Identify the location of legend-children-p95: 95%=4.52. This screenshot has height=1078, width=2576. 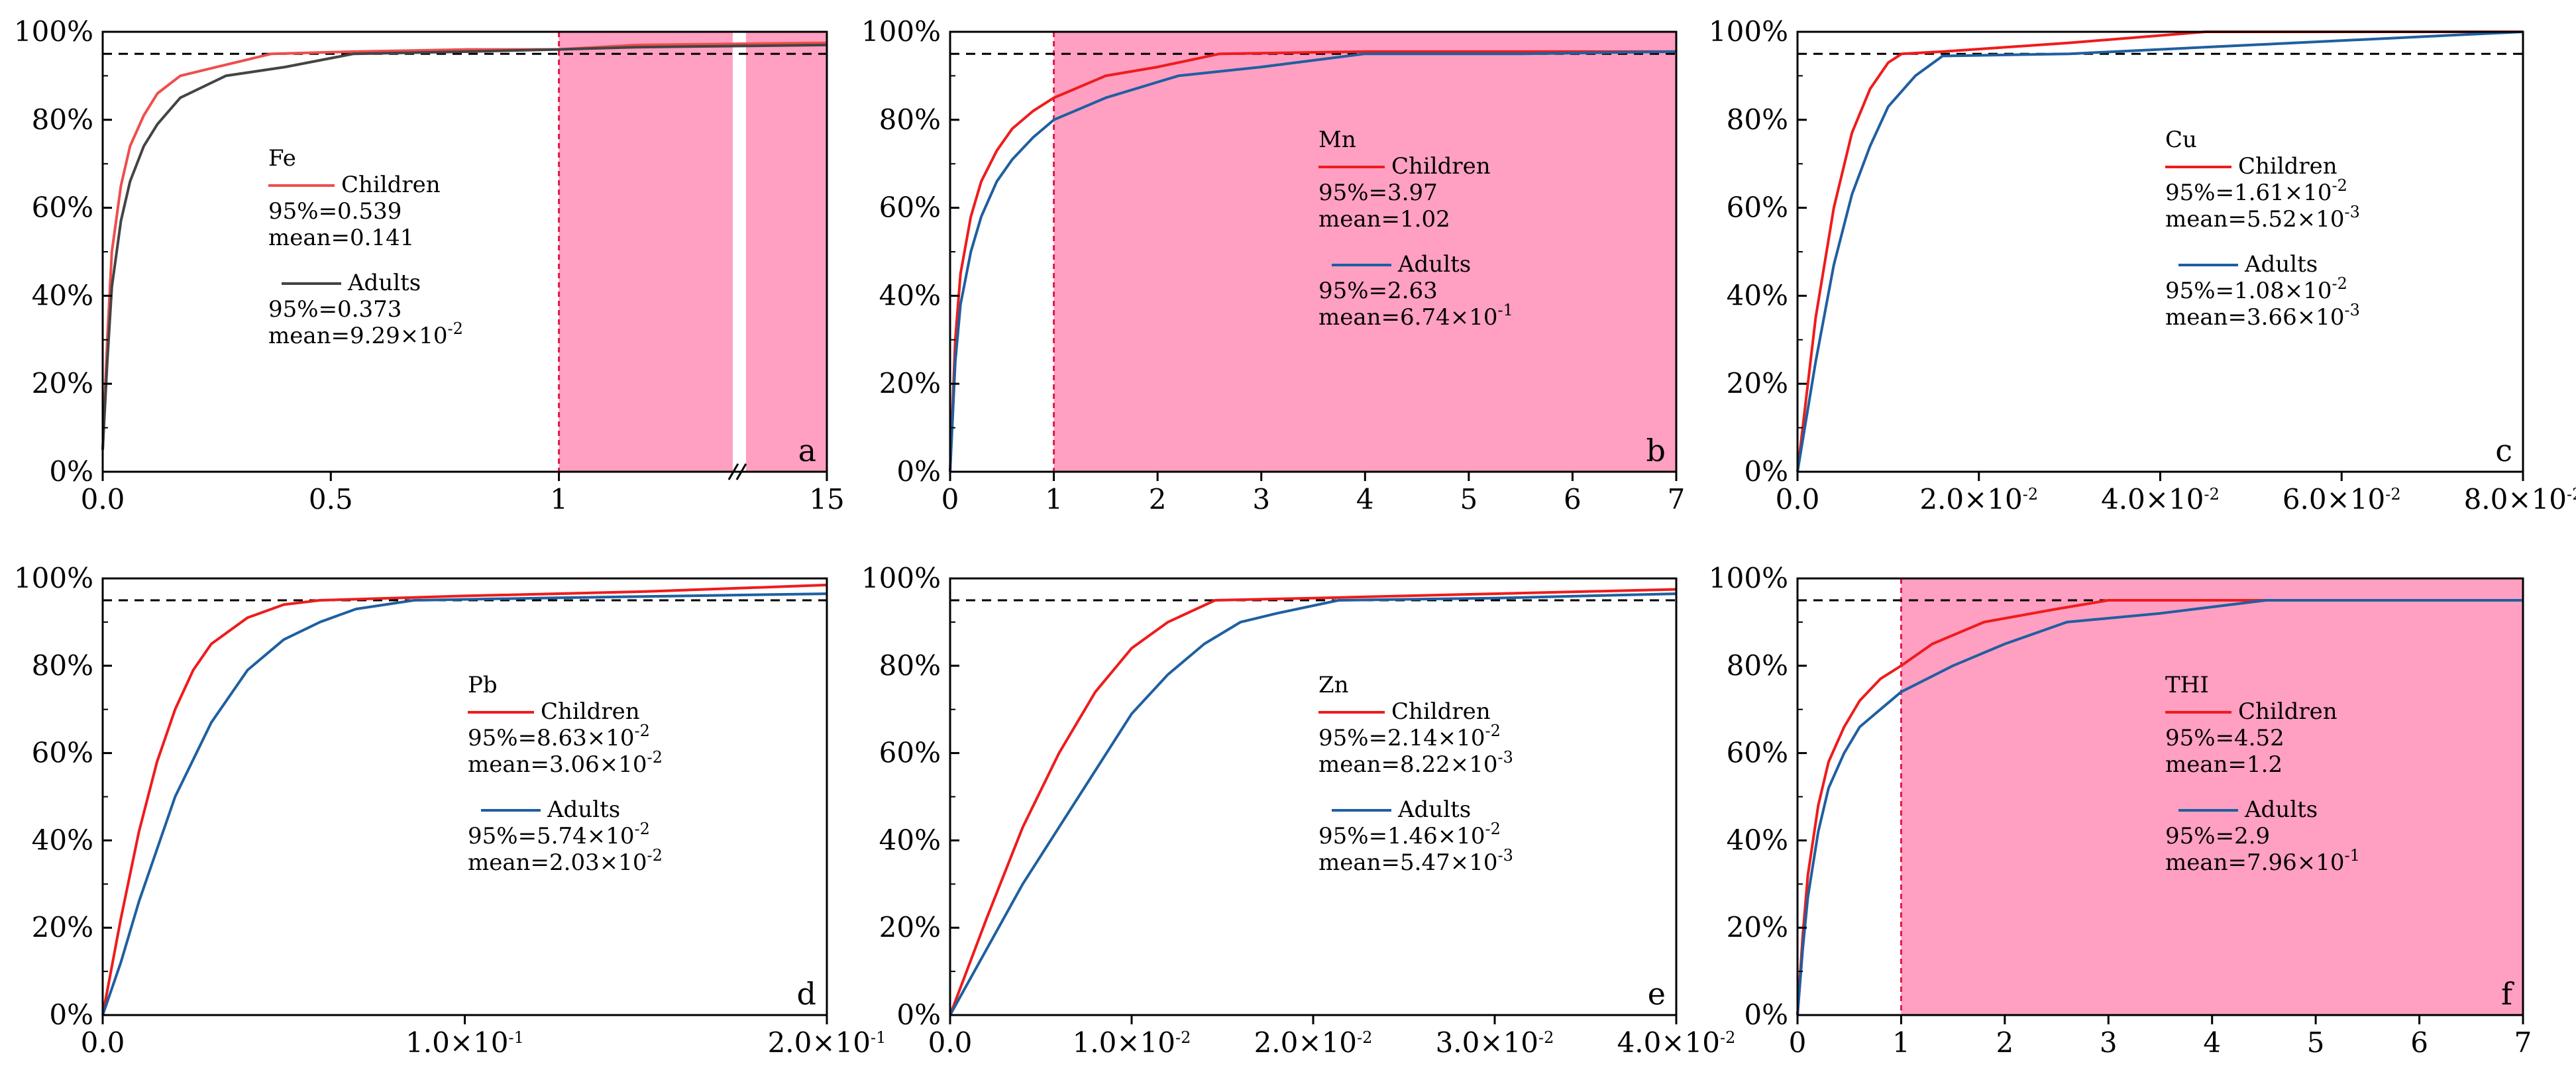
(2224, 738).